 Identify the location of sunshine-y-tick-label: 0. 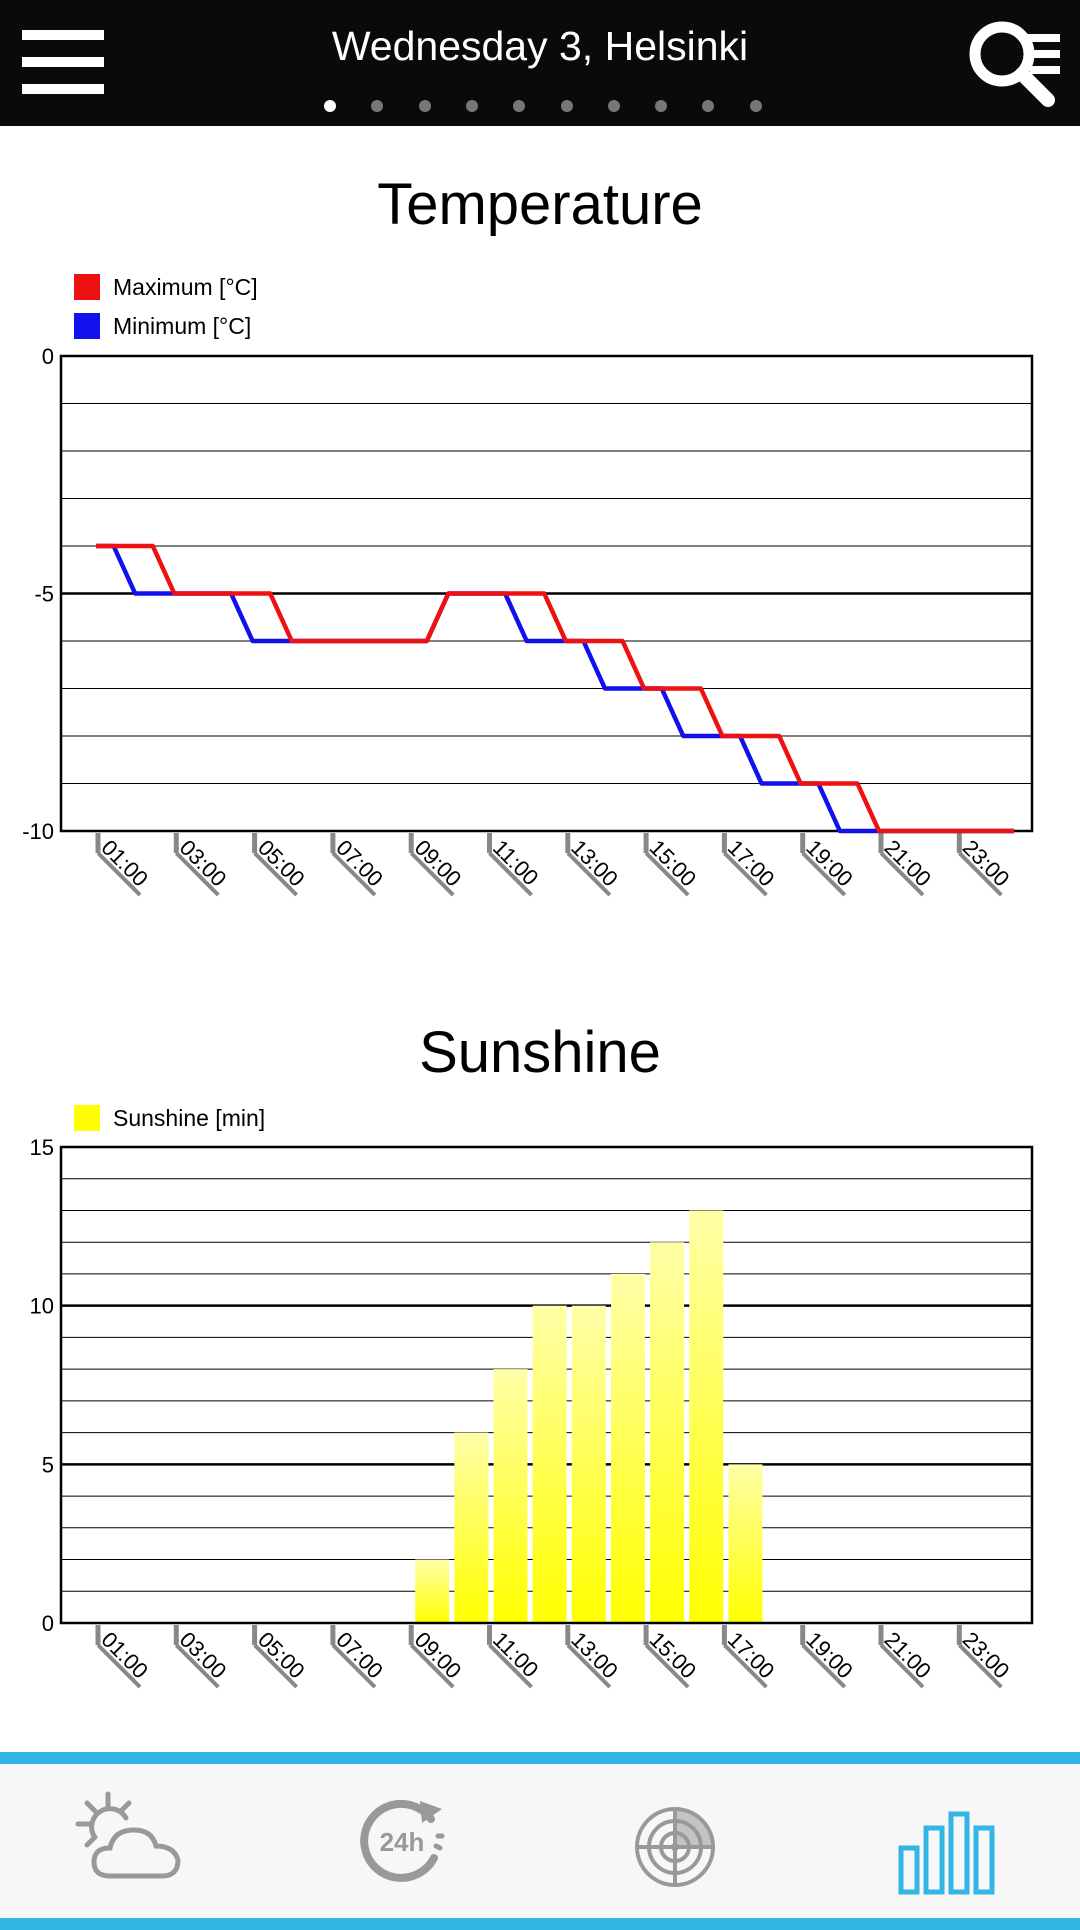
(48, 1623).